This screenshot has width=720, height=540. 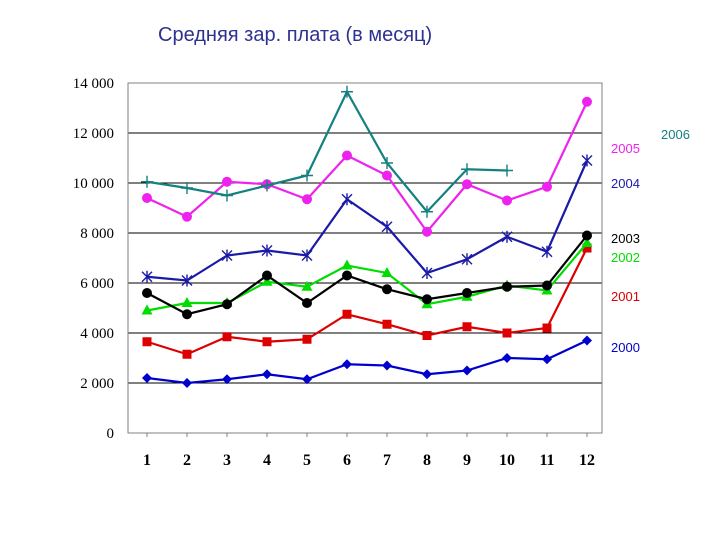 I want to click on legend-label: 2004, so click(x=625, y=183).